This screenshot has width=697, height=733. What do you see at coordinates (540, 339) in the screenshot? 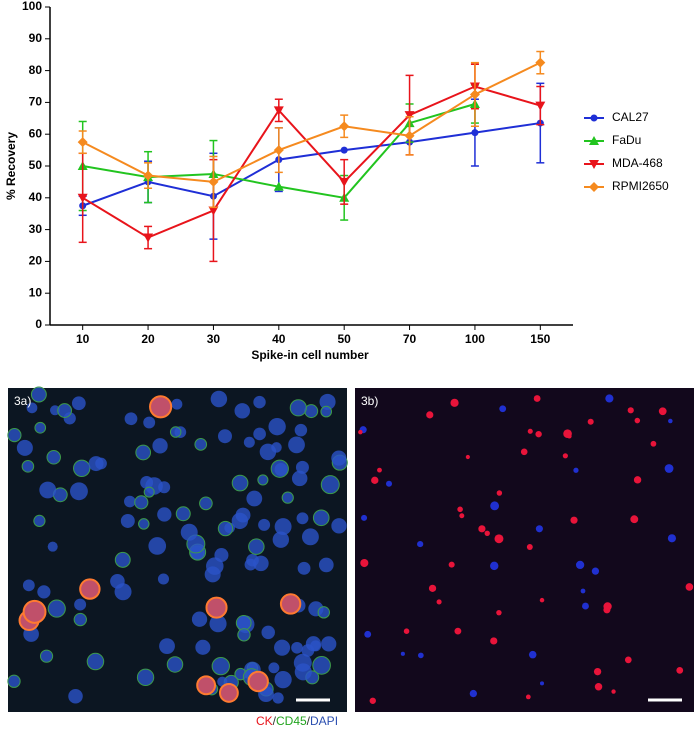
I see `x-tick-label: 150` at bounding box center [540, 339].